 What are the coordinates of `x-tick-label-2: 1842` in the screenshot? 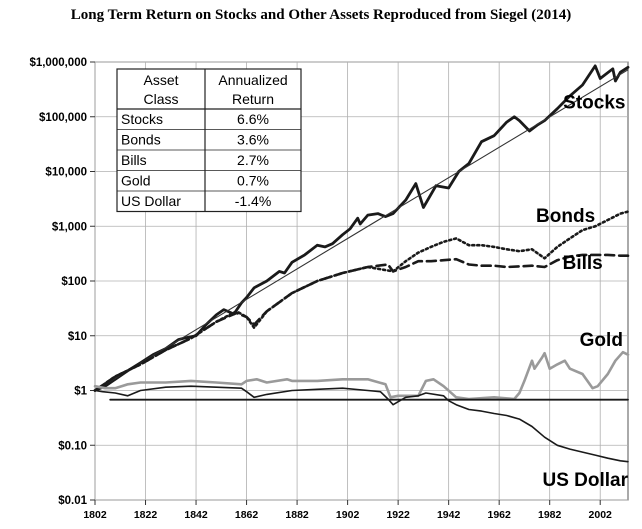 It's located at (196, 515).